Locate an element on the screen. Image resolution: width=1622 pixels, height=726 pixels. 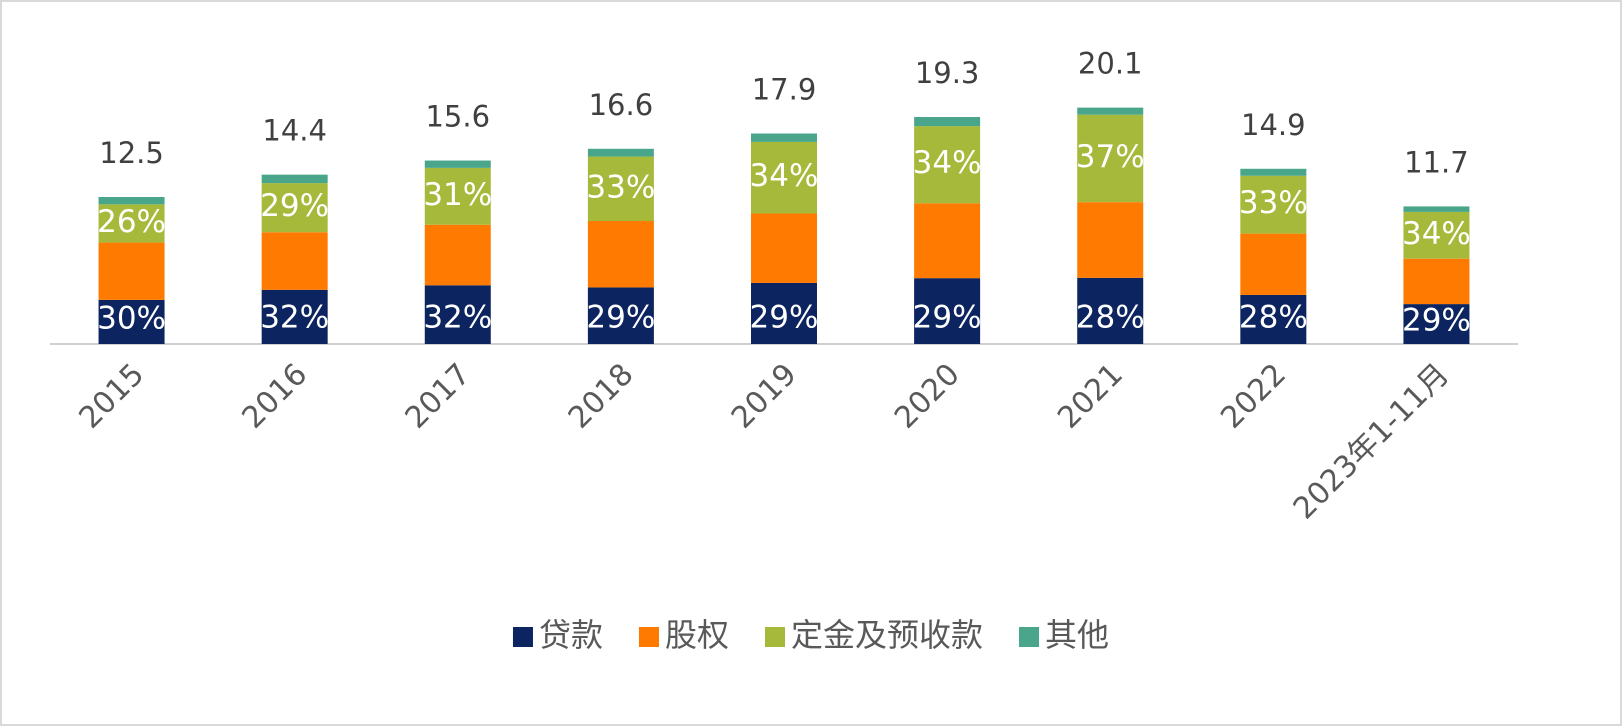
segment-label: 31% is located at coordinates (457, 195).